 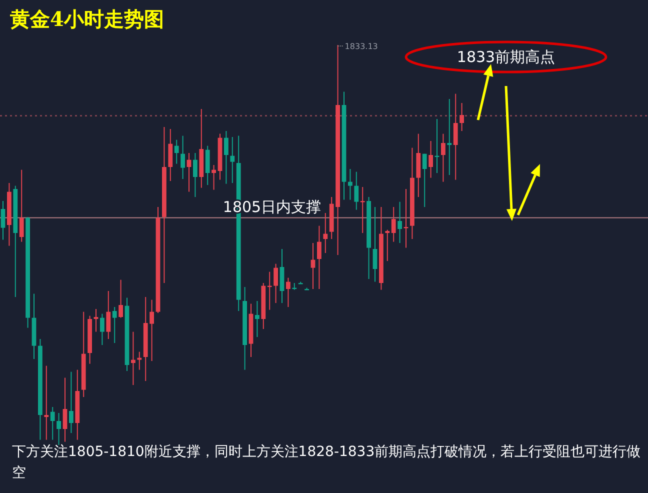 What do you see at coordinates (506, 57) in the screenshot?
I see `annotation: 1833前期高点` at bounding box center [506, 57].